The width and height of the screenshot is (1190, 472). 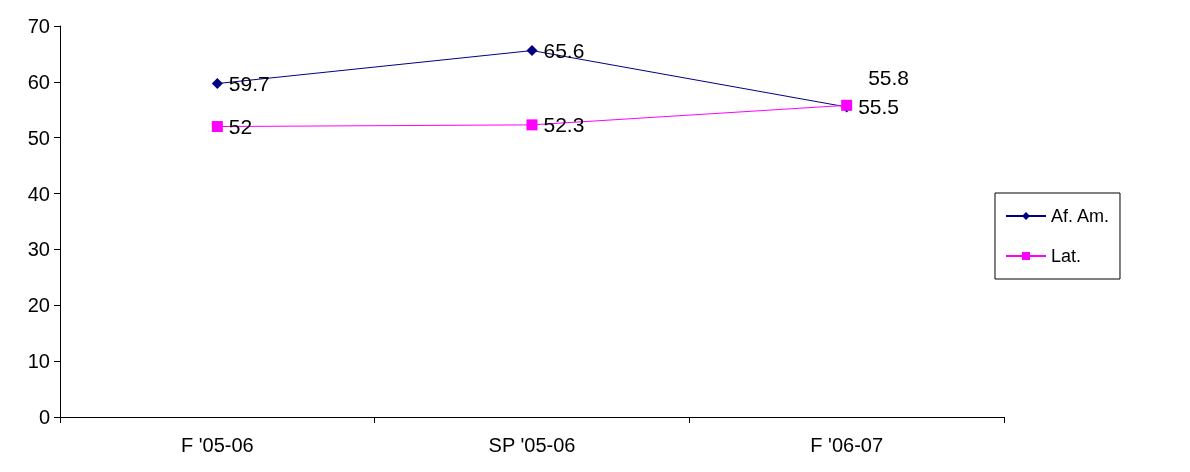 I want to click on legend-label: Af. Am., so click(x=1080, y=216).